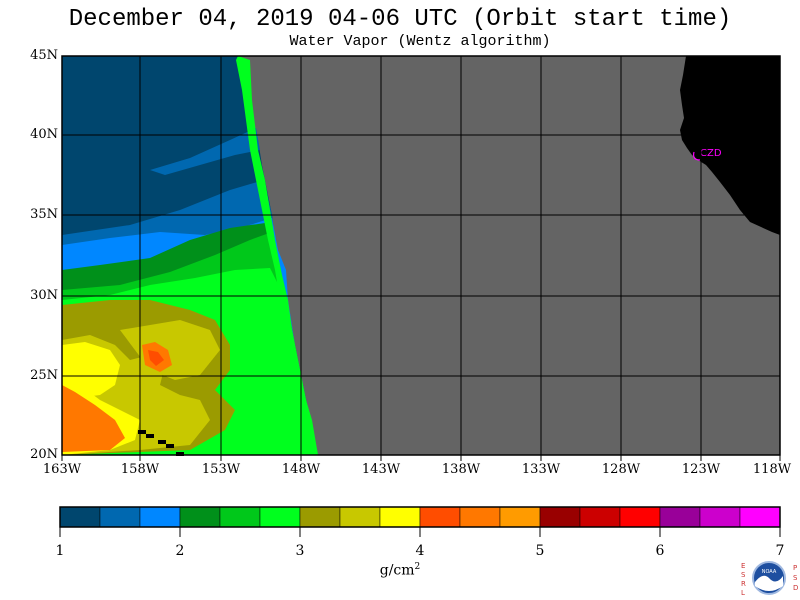 Image resolution: width=800 pixels, height=600 pixels. Describe the element at coordinates (769, 579) in the screenshot. I see `noaa-esrl-psd-logo: E S R L NOAA P S D` at that location.